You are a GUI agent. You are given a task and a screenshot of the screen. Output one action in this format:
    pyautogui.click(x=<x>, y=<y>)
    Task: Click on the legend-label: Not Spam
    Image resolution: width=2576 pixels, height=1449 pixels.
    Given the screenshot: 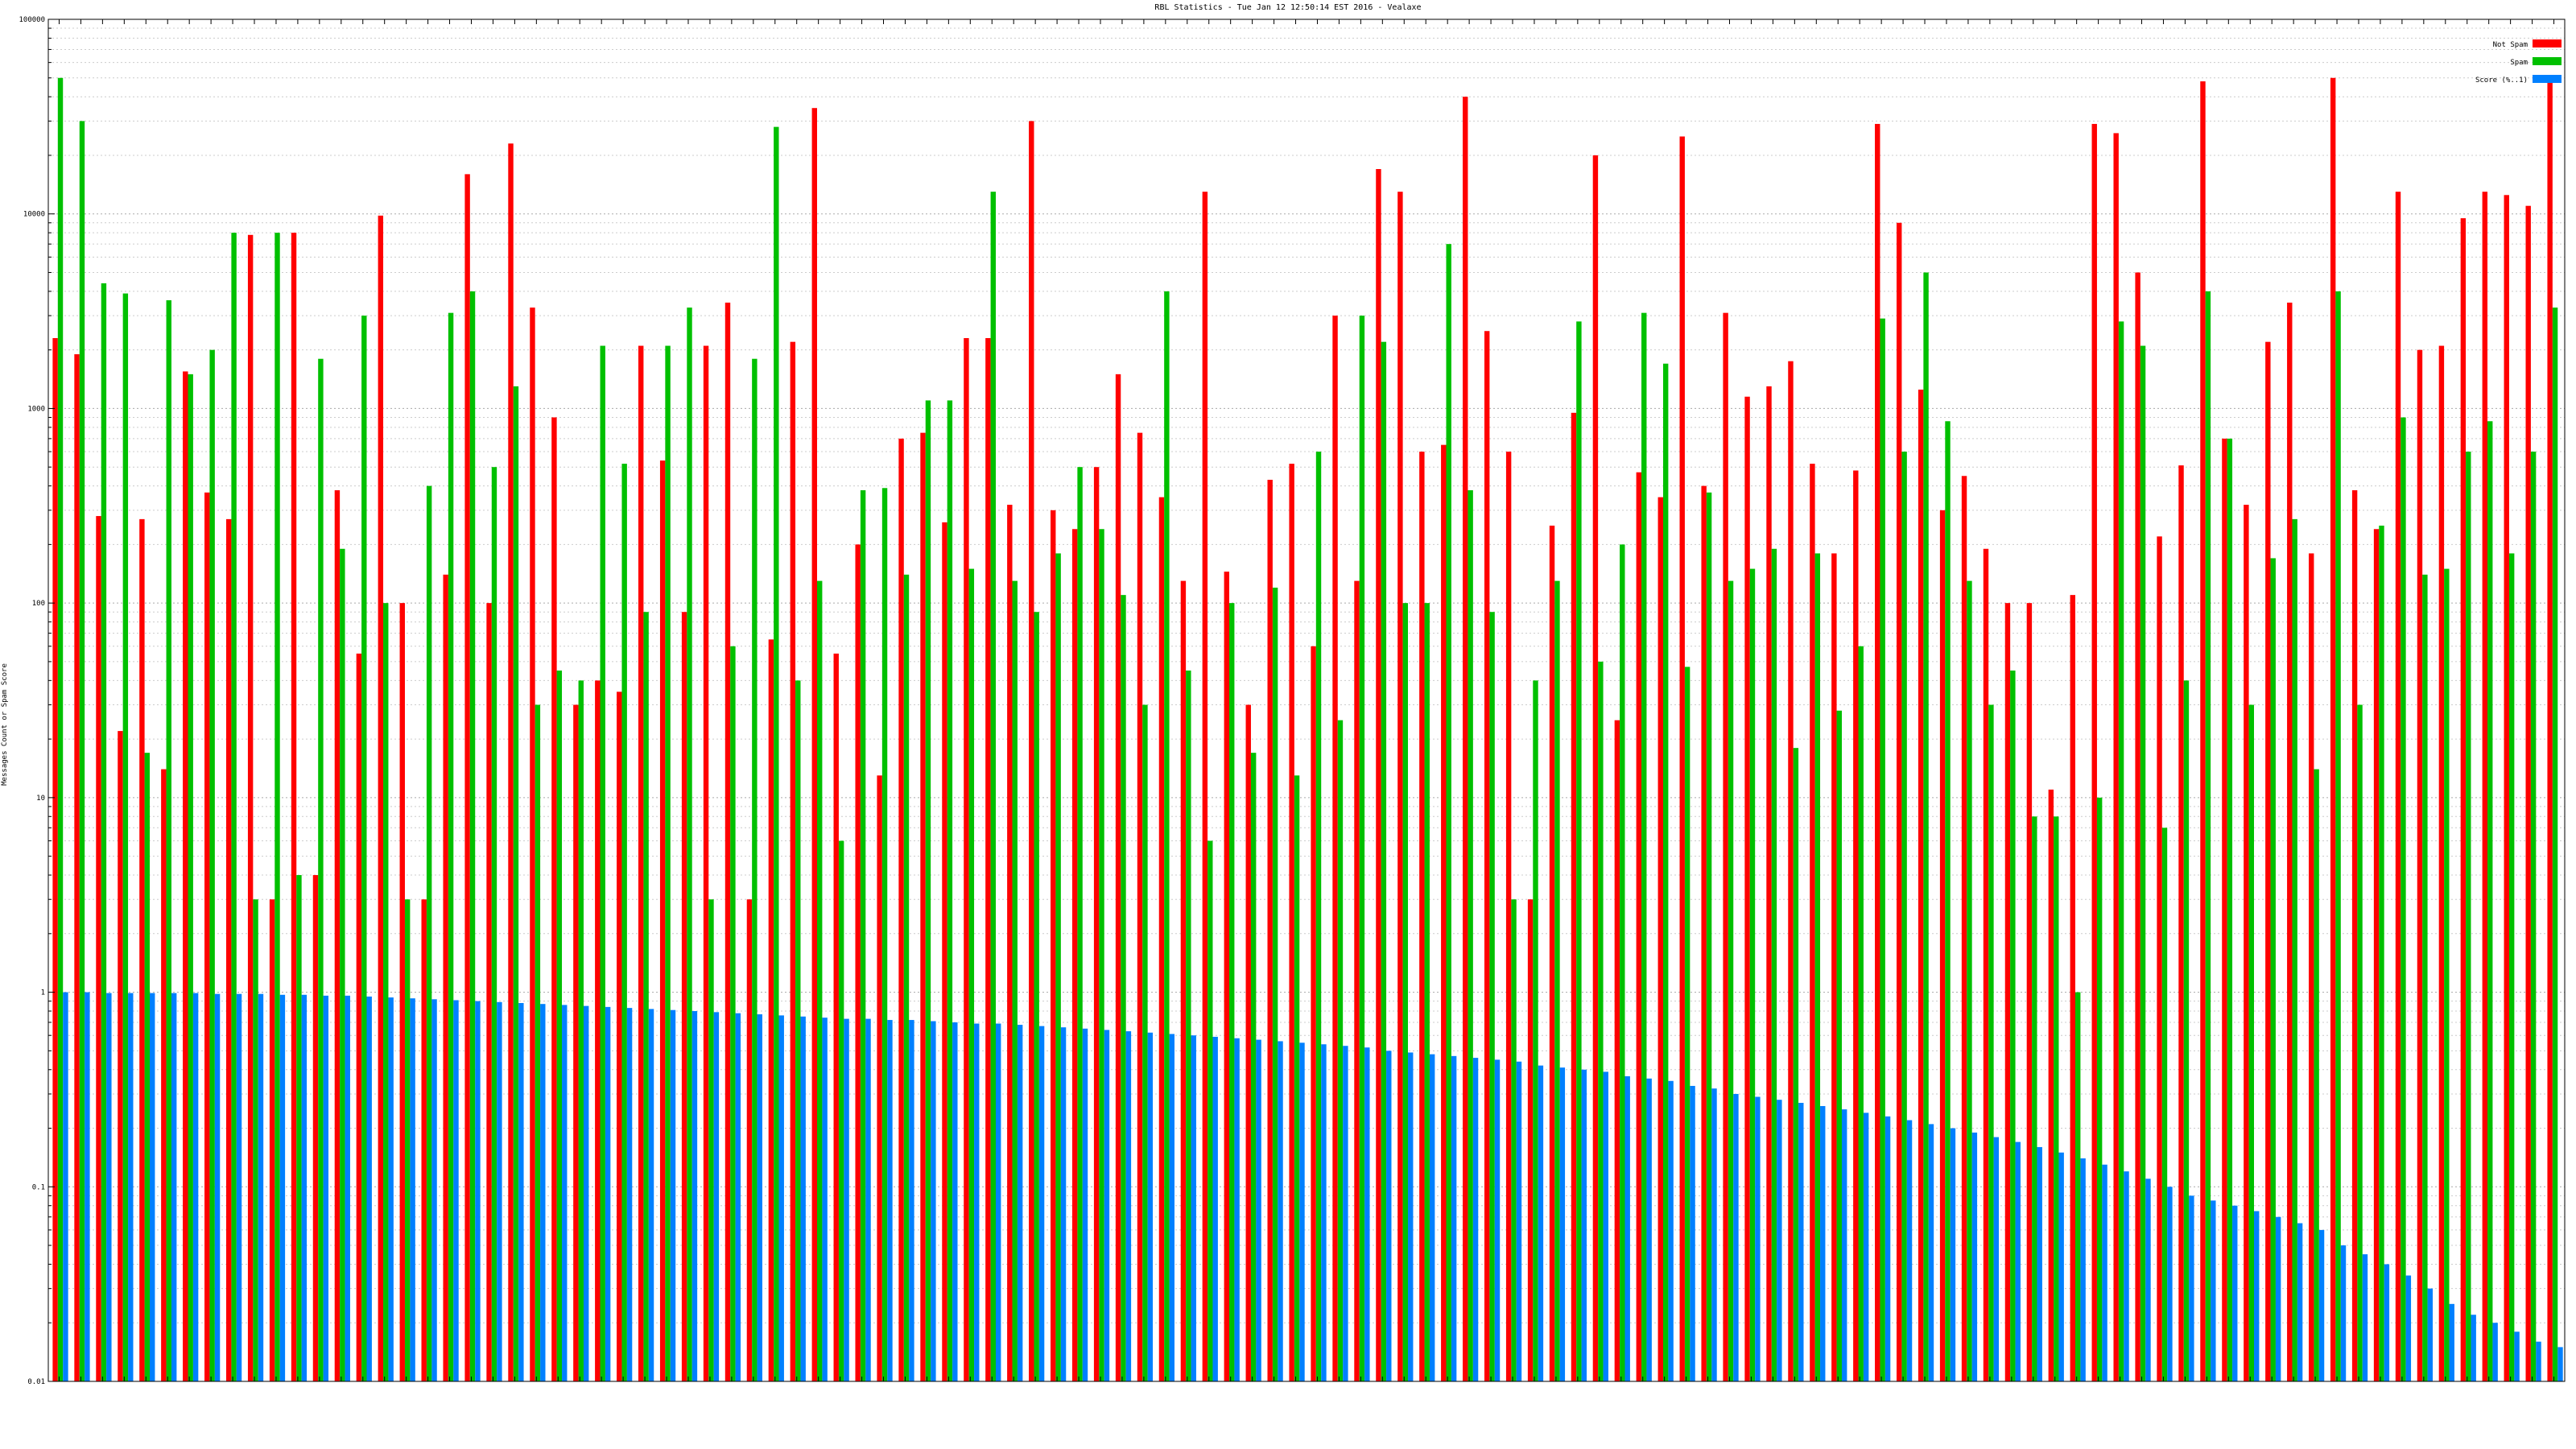 What is the action you would take?
    pyautogui.click(x=2510, y=45)
    